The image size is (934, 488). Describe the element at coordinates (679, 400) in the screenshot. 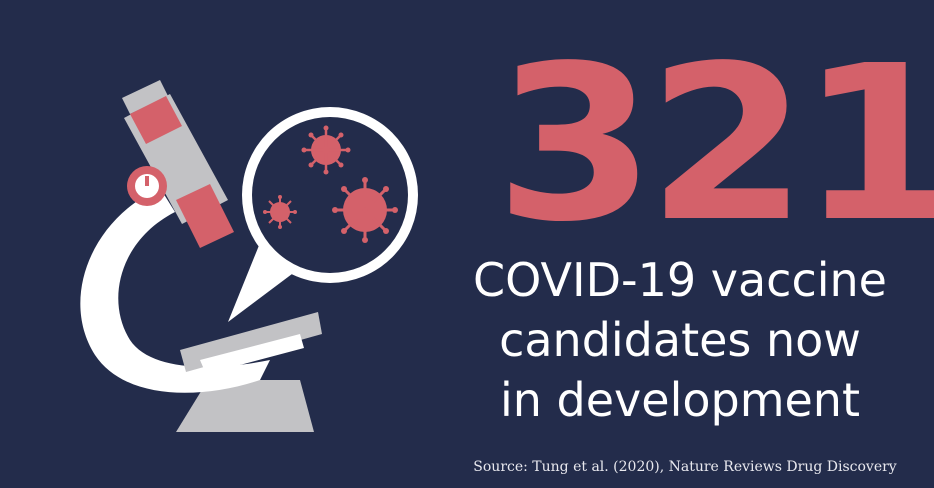

I see `caption-line-3: in development` at that location.